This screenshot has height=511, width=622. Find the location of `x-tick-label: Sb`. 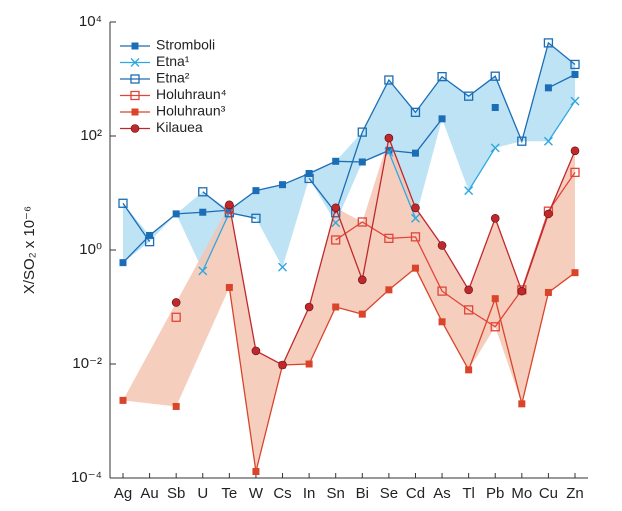

x-tick-label: Sb is located at coordinates (176, 493).